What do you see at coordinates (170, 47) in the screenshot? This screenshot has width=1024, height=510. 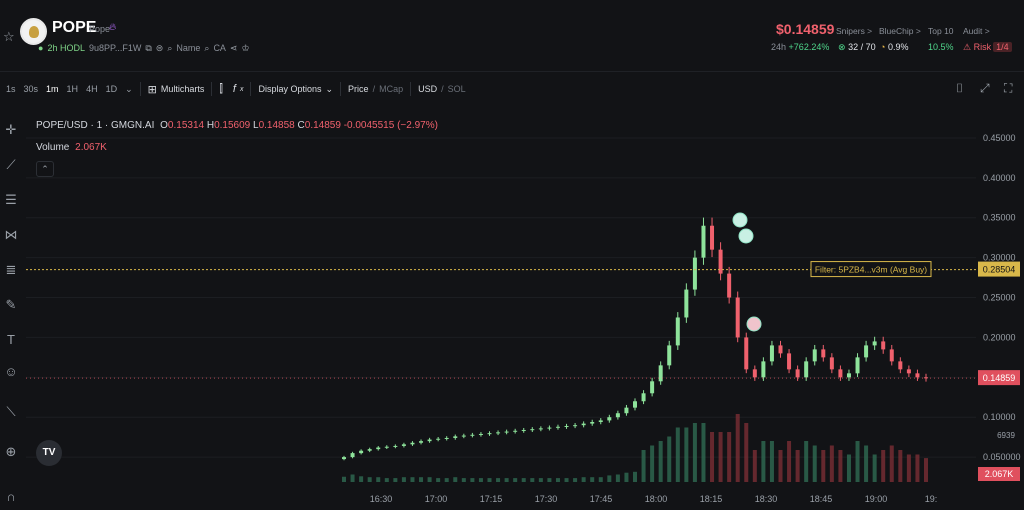 I see `search-icon: ⌕` at bounding box center [170, 47].